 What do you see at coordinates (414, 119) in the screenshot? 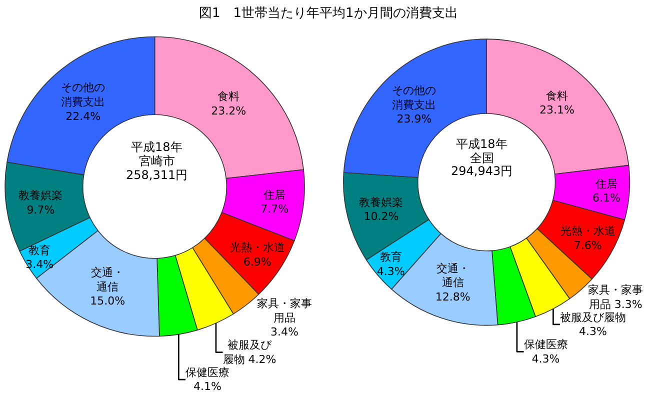
I see `data-label: 23.9%` at bounding box center [414, 119].